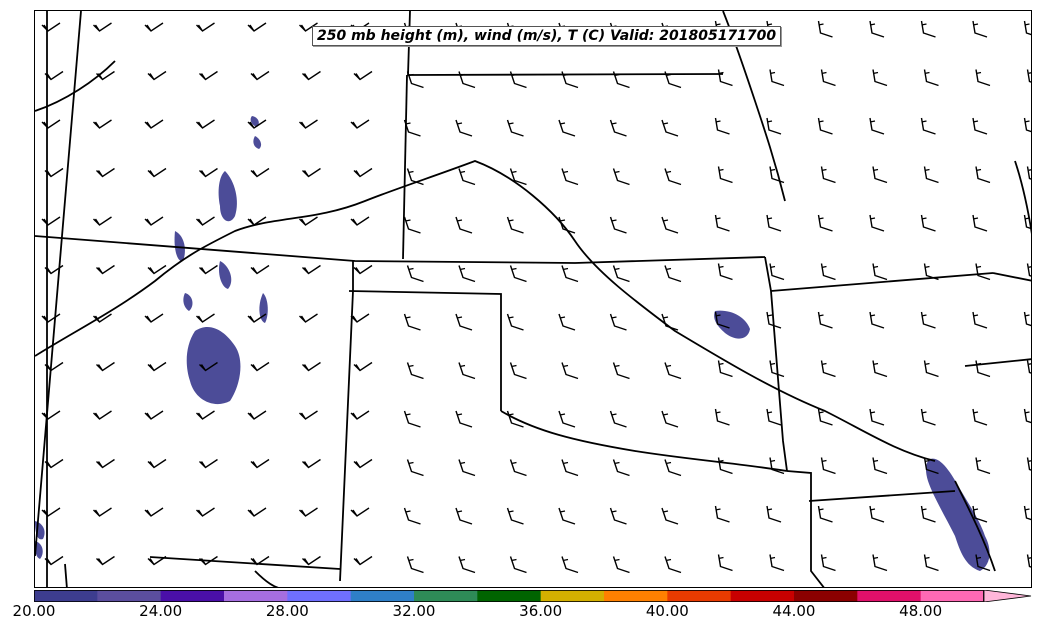 This screenshot has width=1041, height=633. Describe the element at coordinates (541, 611) in the screenshot. I see `colorbar-tick-label: 36.00` at that location.